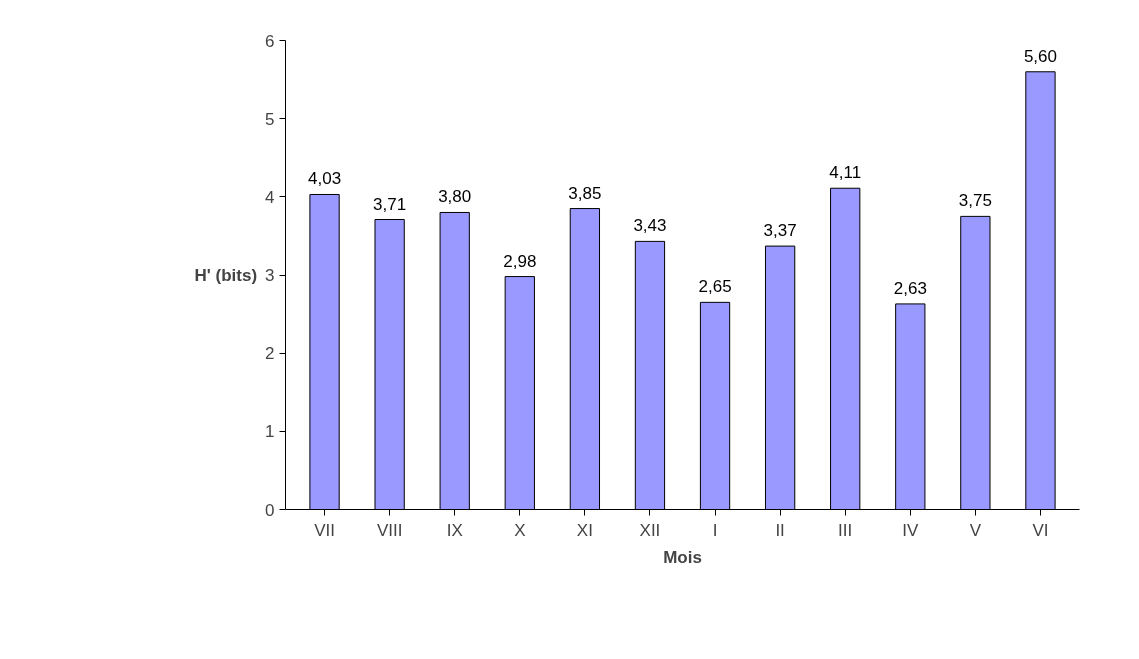  Describe the element at coordinates (1040, 56) in the screenshot. I see `data-label: 5,60` at that location.